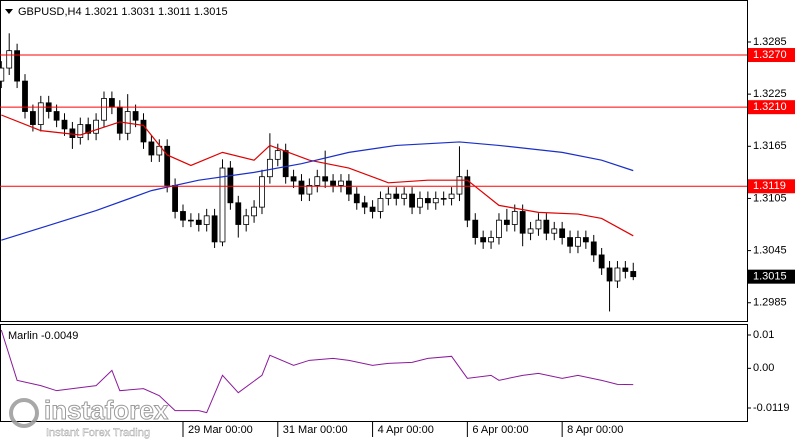 Image resolution: width=804 pixels, height=442 pixels. Describe the element at coordinates (123, 12) in the screenshot. I see `chart-title: GBPUSD,H4 1.3021 1.3031 1.3011 1.3015` at that location.